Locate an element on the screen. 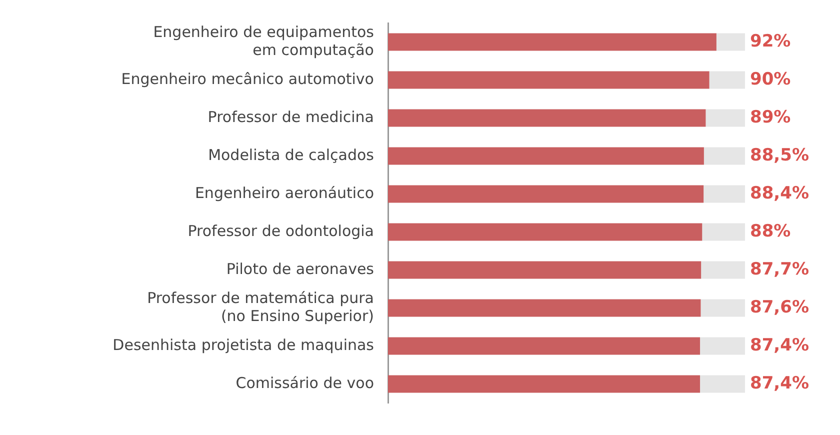 This screenshot has width=840, height=435. y-tick-label: Professor de matemática pura (no Ensino Superior) is located at coordinates (260, 306).